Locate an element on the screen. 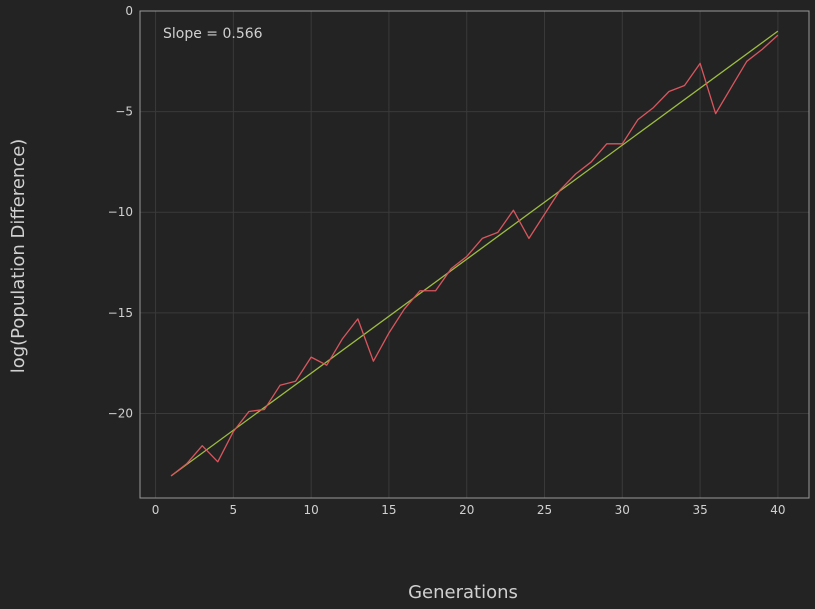 The image size is (815, 609). slope-annotation: Slope = 0.566 is located at coordinates (213, 34).